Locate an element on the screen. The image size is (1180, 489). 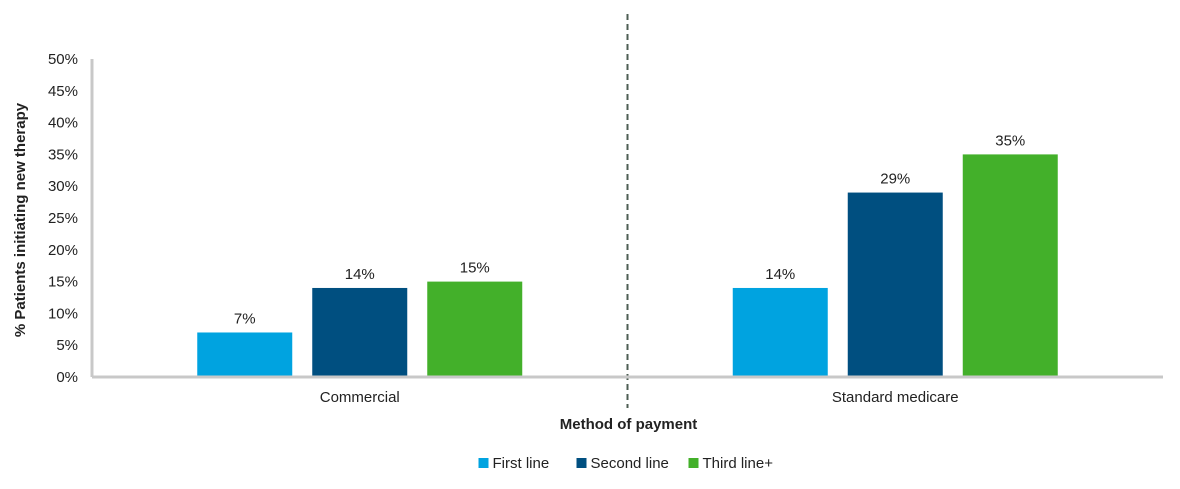
y-tick-label: 10% is located at coordinates (63, 313).